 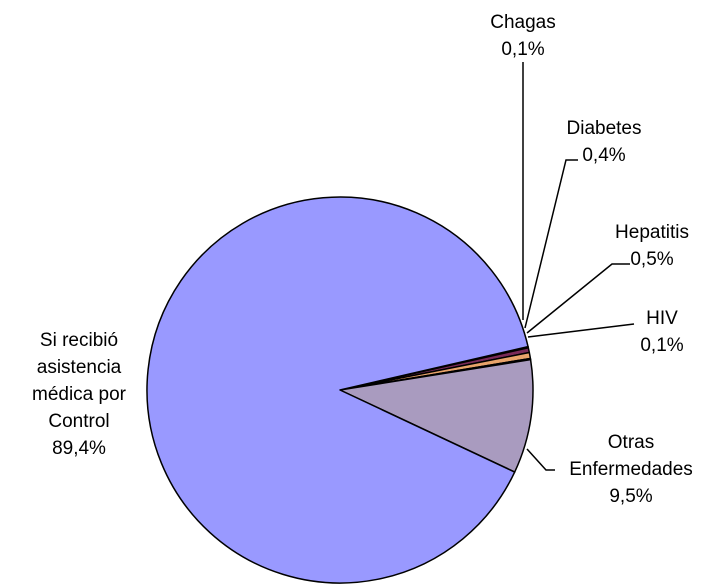 What do you see at coordinates (631, 442) in the screenshot?
I see `slice-label-line: Otras` at bounding box center [631, 442].